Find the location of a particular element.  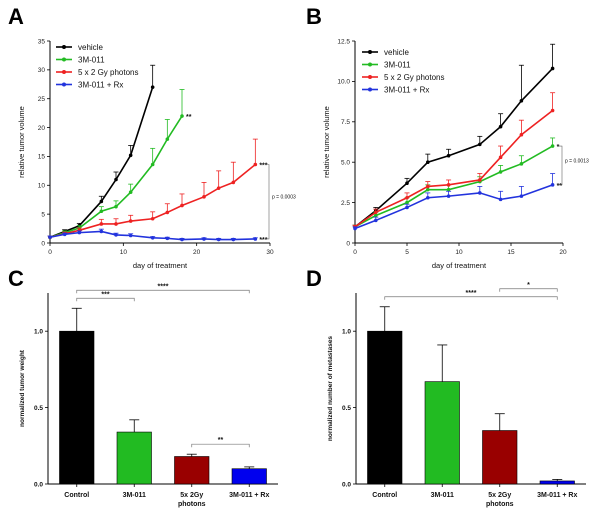

y-tick-label: 5 is located at coordinates (43, 214).